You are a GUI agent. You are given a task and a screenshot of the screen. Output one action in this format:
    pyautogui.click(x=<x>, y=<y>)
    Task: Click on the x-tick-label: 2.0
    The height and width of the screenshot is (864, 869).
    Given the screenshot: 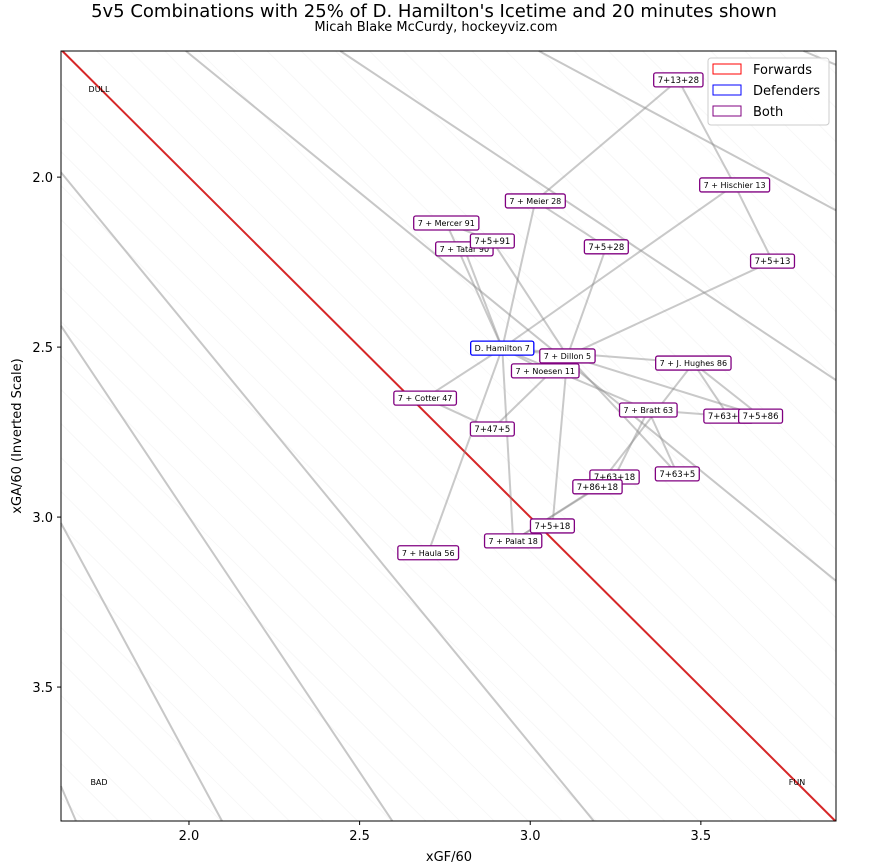 What is the action you would take?
    pyautogui.click(x=189, y=836)
    